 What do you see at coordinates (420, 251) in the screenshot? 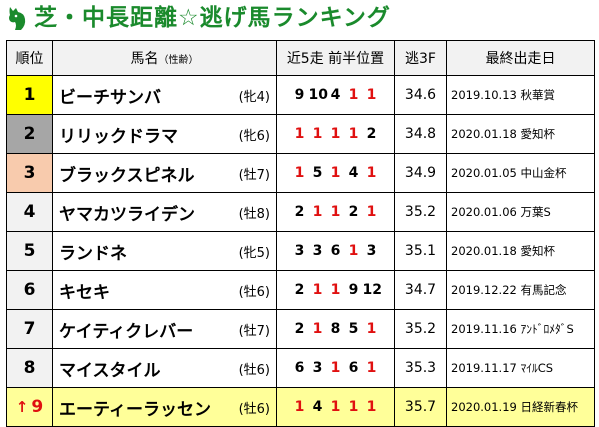
I see `last3f-cell: 35.1` at bounding box center [420, 251].